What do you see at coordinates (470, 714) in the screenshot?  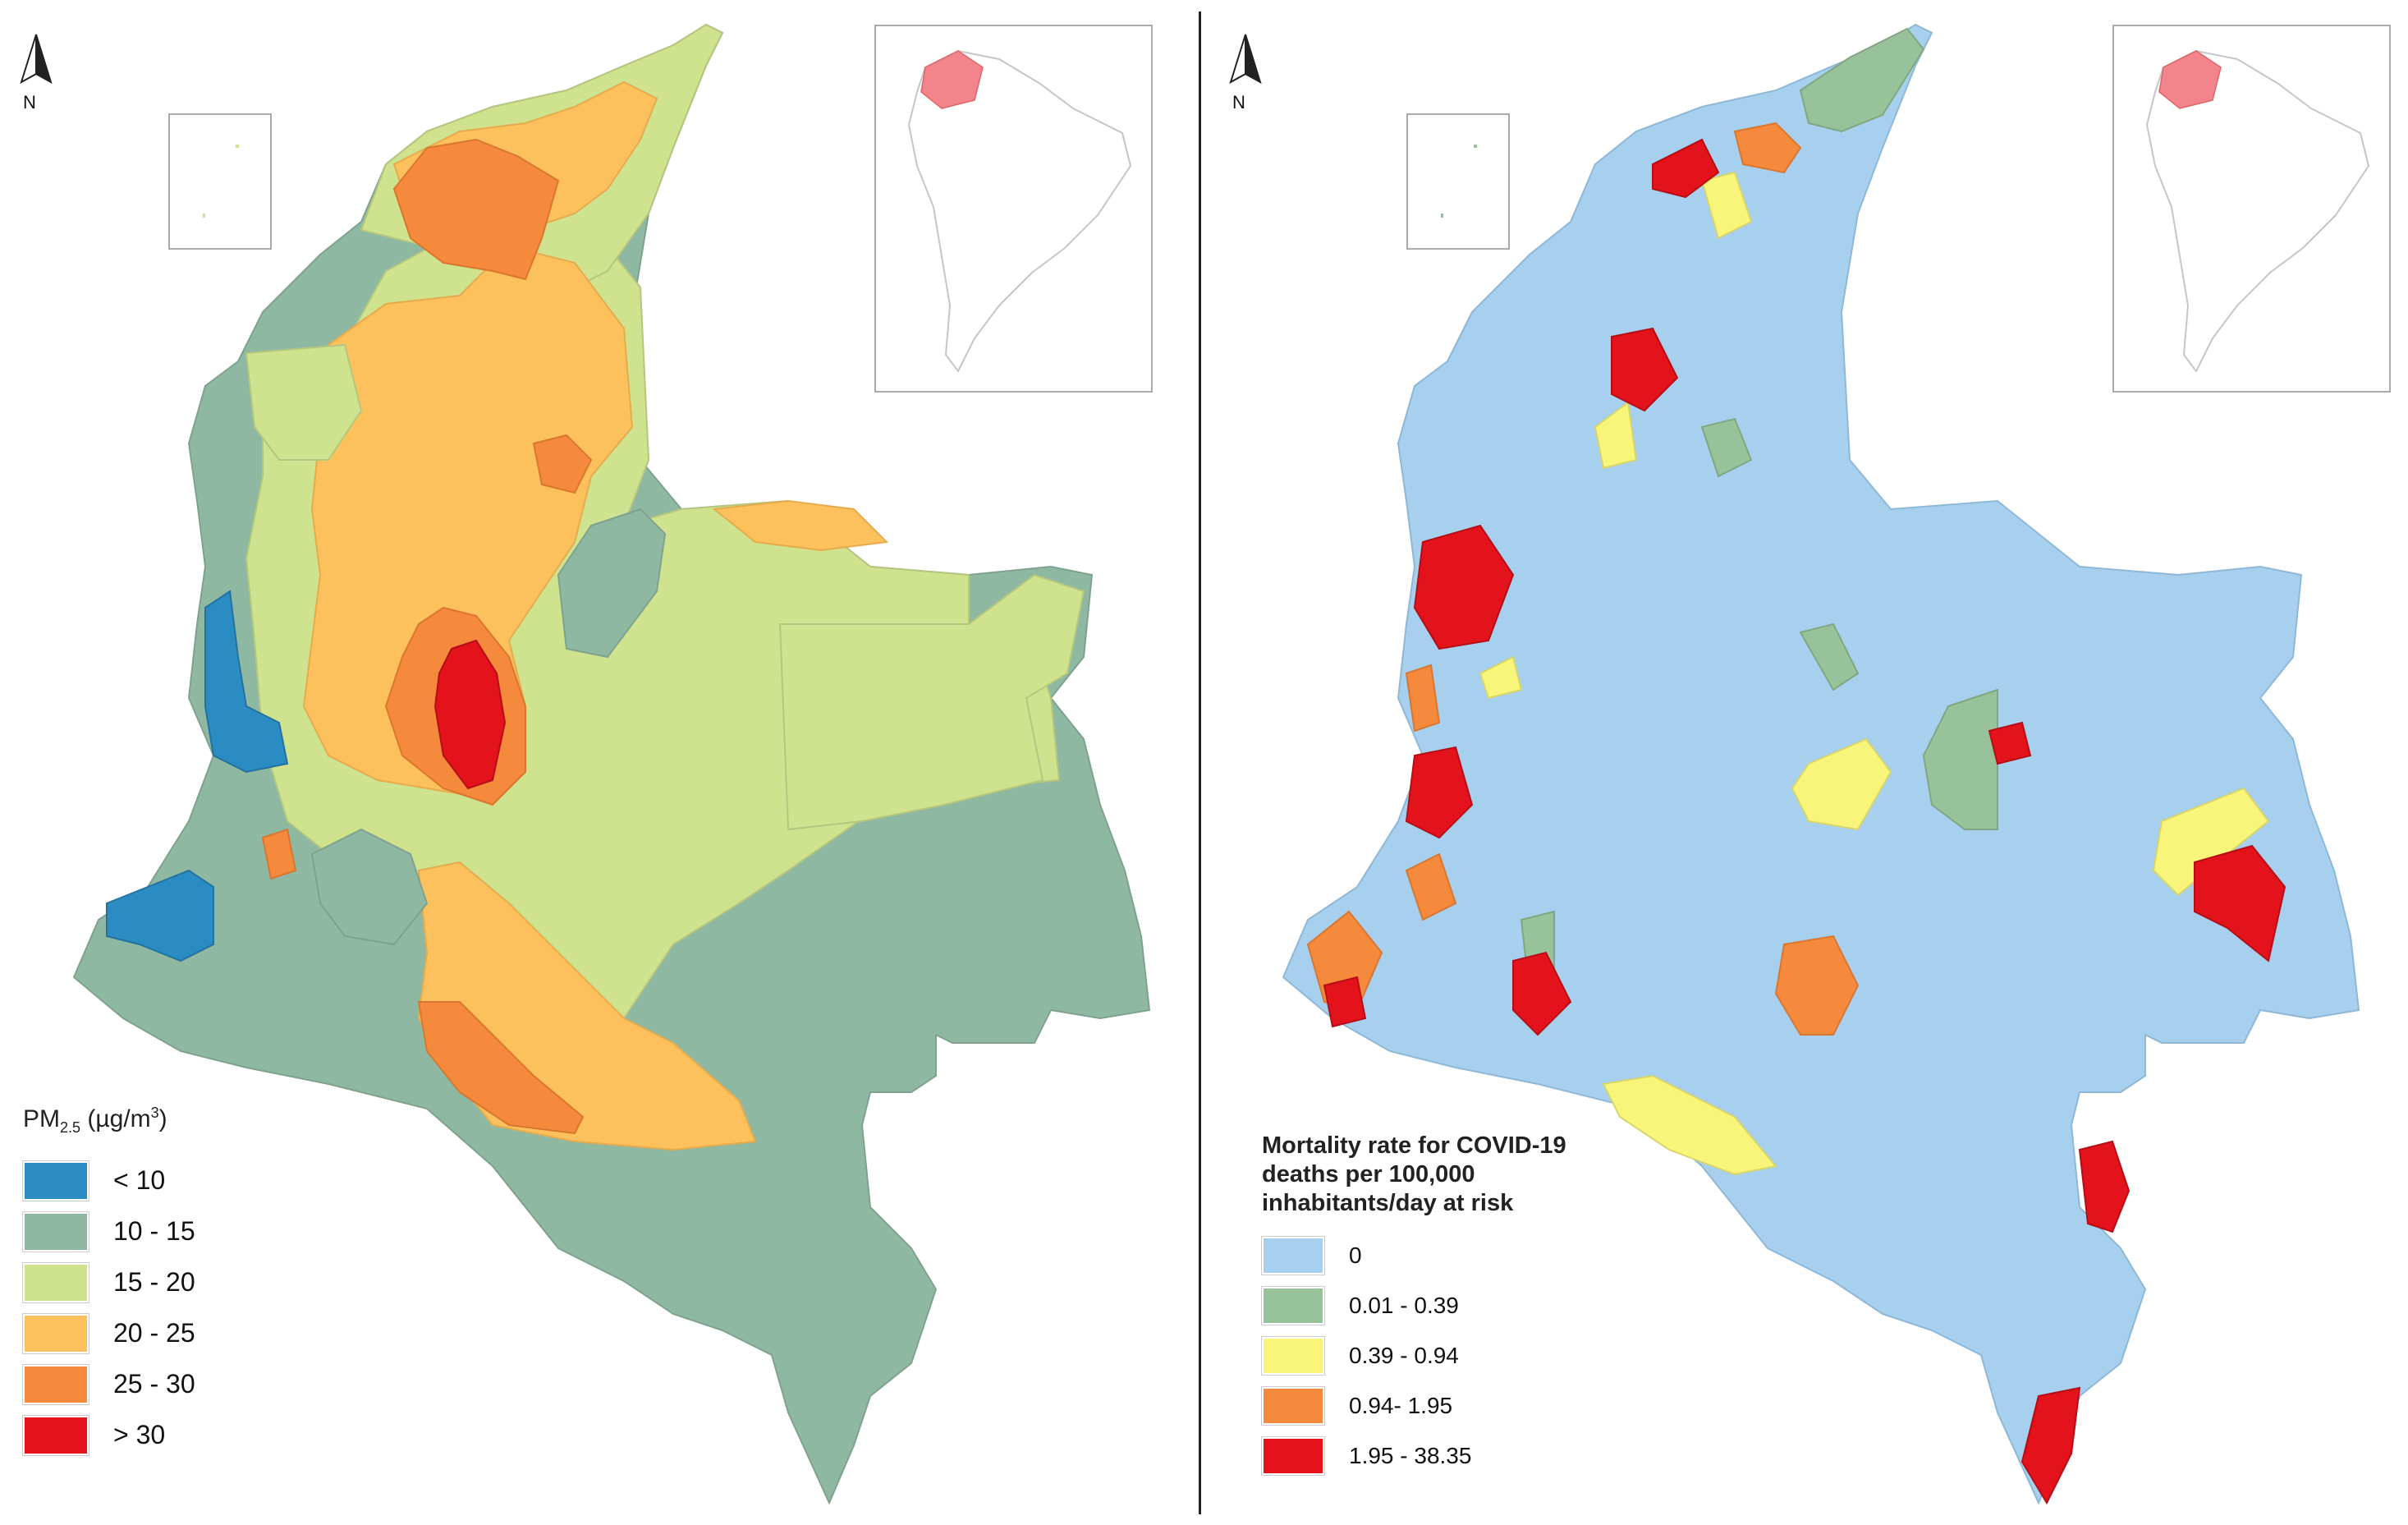 I see `region-gt30-bogota` at bounding box center [470, 714].